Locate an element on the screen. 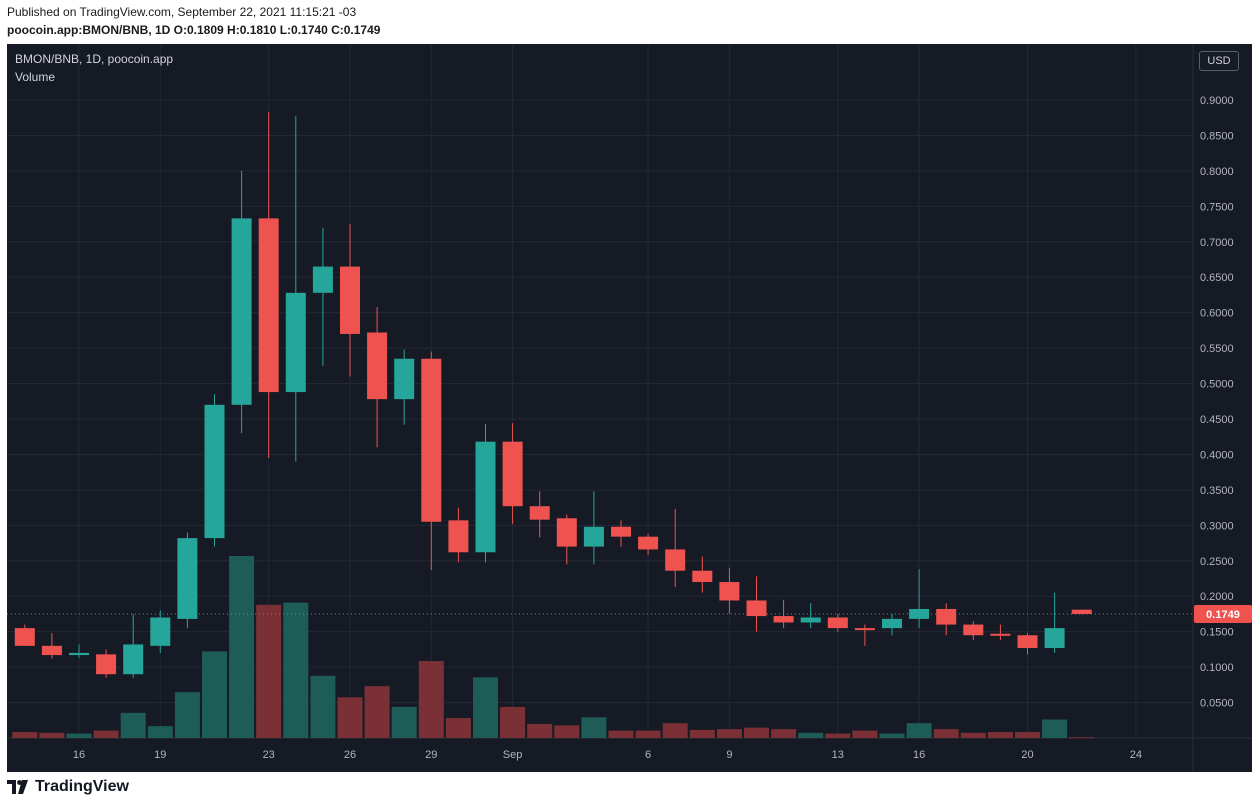 This screenshot has width=1259, height=805. tradingview-brand-text: TradingView is located at coordinates (82, 786).